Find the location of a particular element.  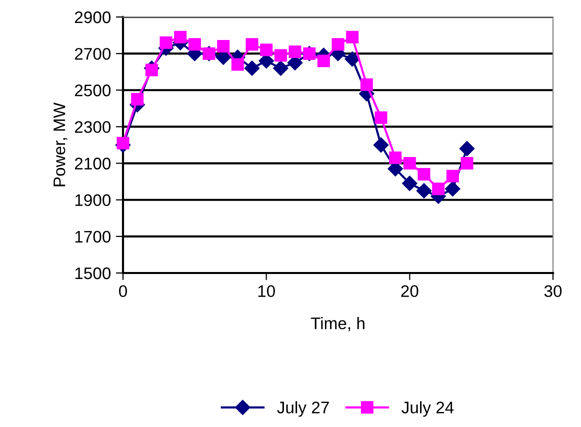

x-tick-label: 30 is located at coordinates (553, 291).